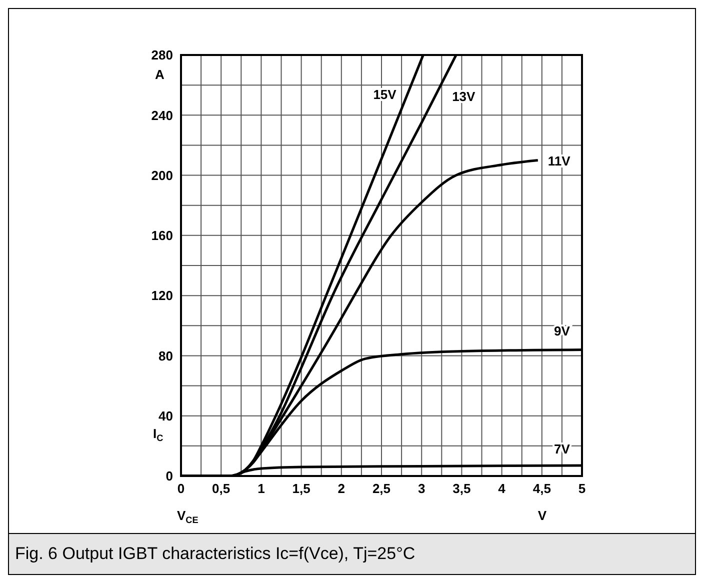 The image size is (716, 583). Describe the element at coordinates (261, 488) in the screenshot. I see `x-tick-label: 1` at that location.